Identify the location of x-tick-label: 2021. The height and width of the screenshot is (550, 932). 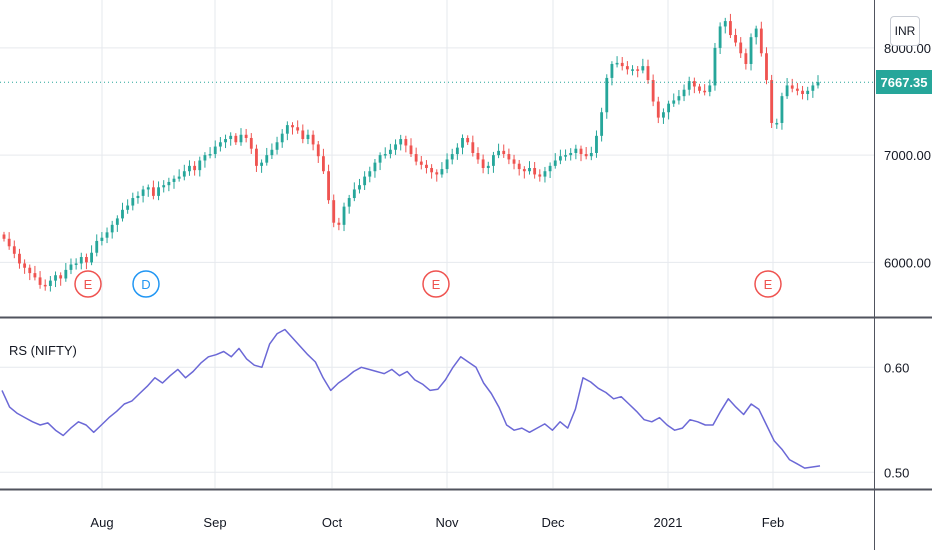
(668, 522).